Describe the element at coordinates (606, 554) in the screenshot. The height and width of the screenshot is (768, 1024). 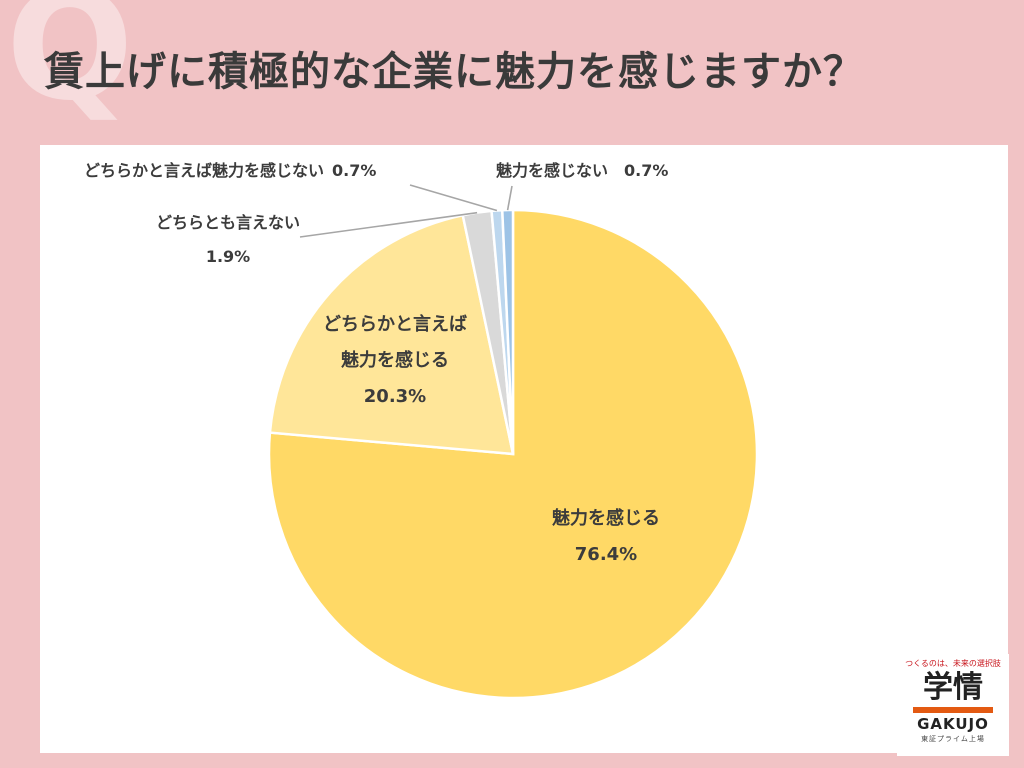
I see `slice-value-0: 76.4%` at that location.